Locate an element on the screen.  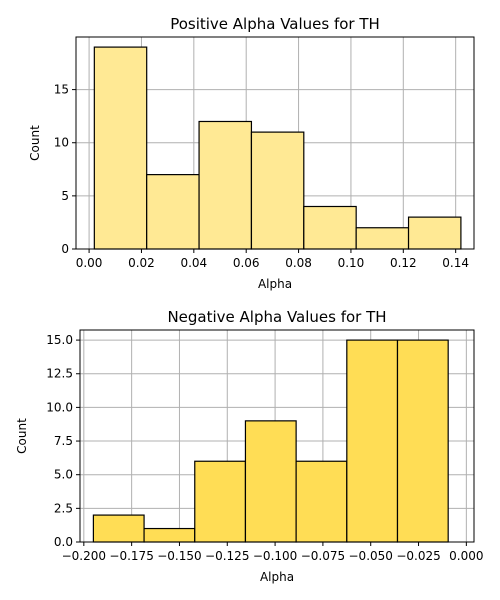
x-tick-label: 0.12 is located at coordinates (403, 263).